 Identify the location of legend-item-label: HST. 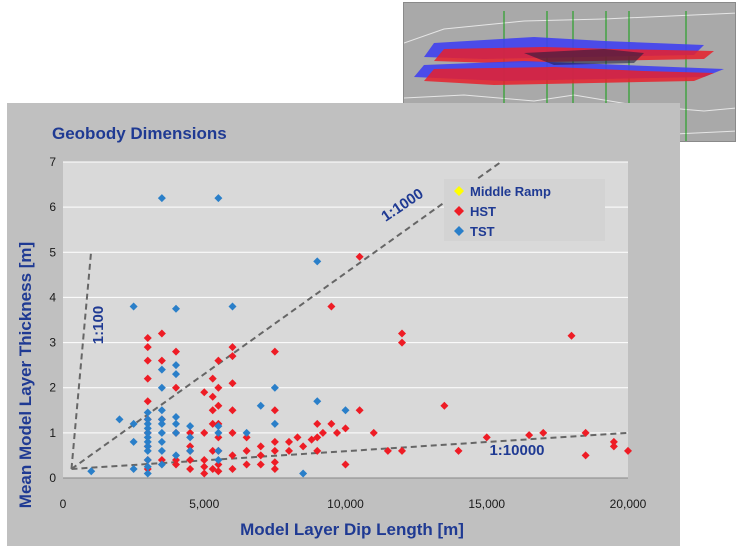
(483, 211).